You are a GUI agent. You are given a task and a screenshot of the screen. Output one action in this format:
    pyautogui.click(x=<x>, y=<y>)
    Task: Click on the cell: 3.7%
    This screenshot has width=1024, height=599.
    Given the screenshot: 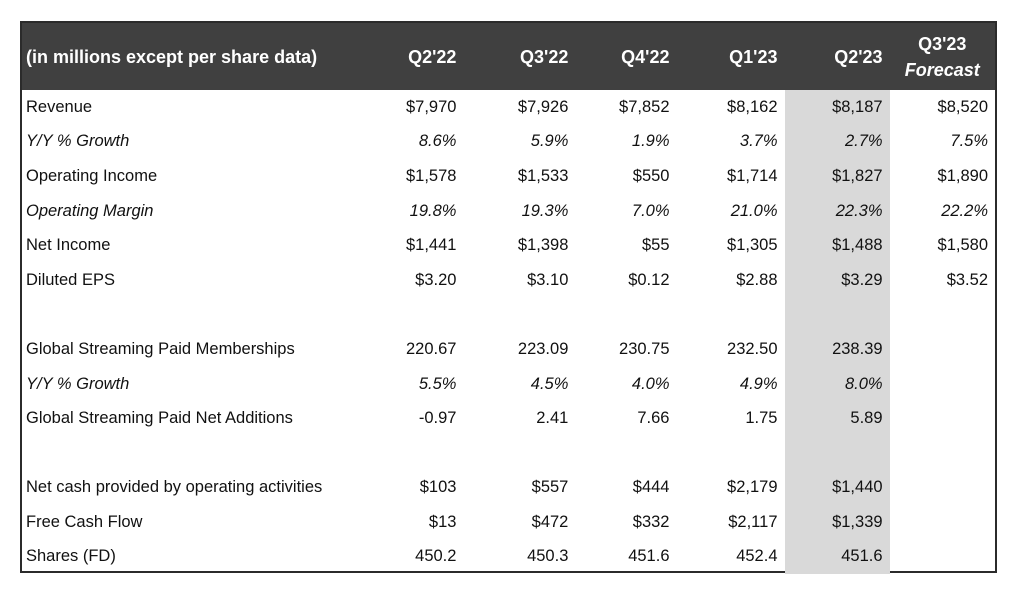 What is the action you would take?
    pyautogui.click(x=758, y=141)
    